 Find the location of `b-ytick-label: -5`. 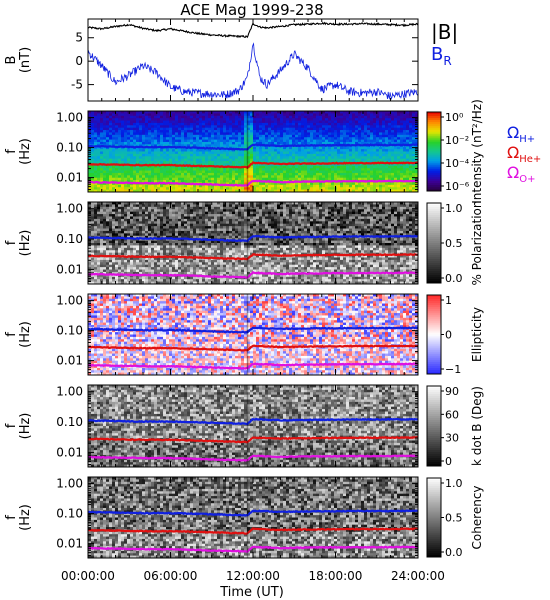

b-ytick-label: -5 is located at coordinates (77, 85).